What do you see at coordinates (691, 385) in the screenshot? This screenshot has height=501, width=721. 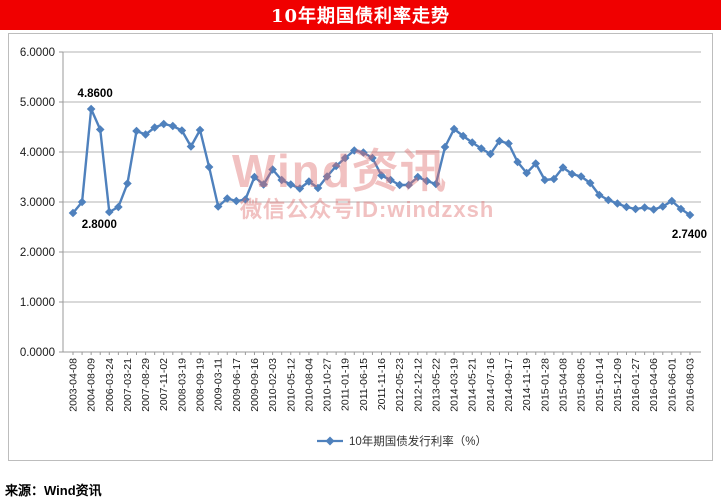 I see `x-tick-label: 2016-08-03` at bounding box center [691, 385].